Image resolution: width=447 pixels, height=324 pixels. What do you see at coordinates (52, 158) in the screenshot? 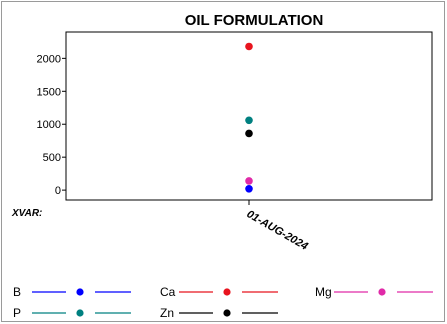
I see `y-tick-label: 500` at bounding box center [52, 158].